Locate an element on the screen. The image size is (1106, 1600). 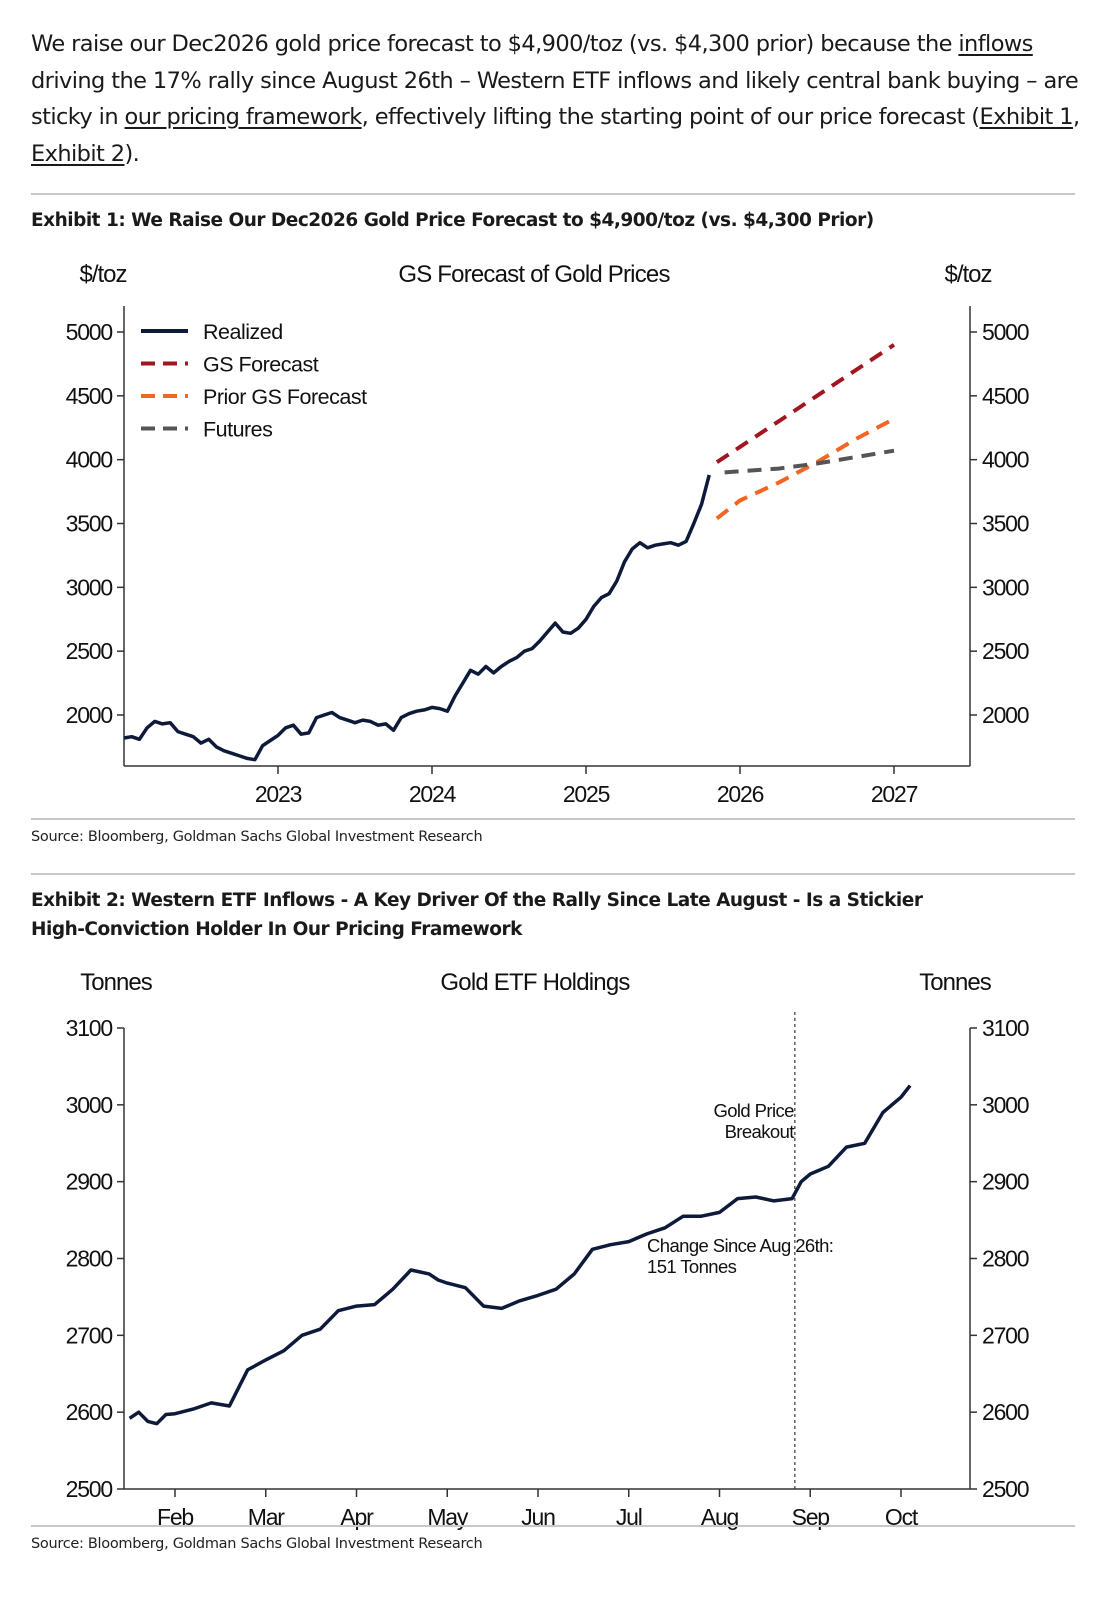
intro-link: Exhibit 1 is located at coordinates (1026, 117).